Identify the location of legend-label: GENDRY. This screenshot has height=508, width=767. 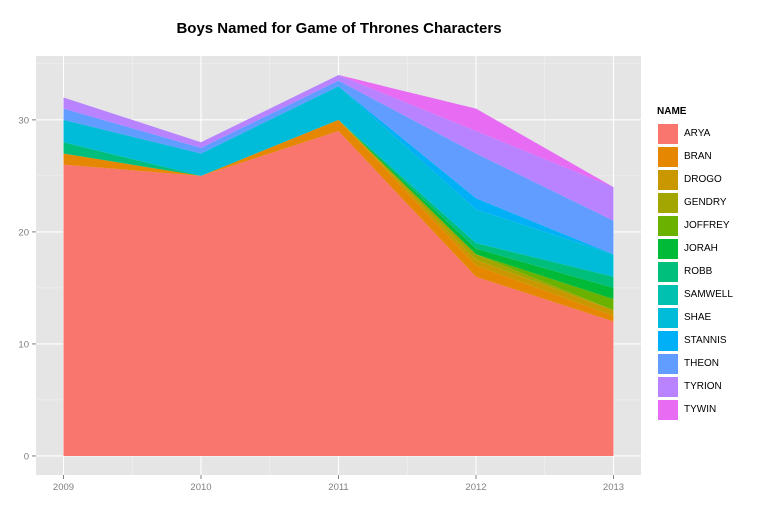
(705, 202).